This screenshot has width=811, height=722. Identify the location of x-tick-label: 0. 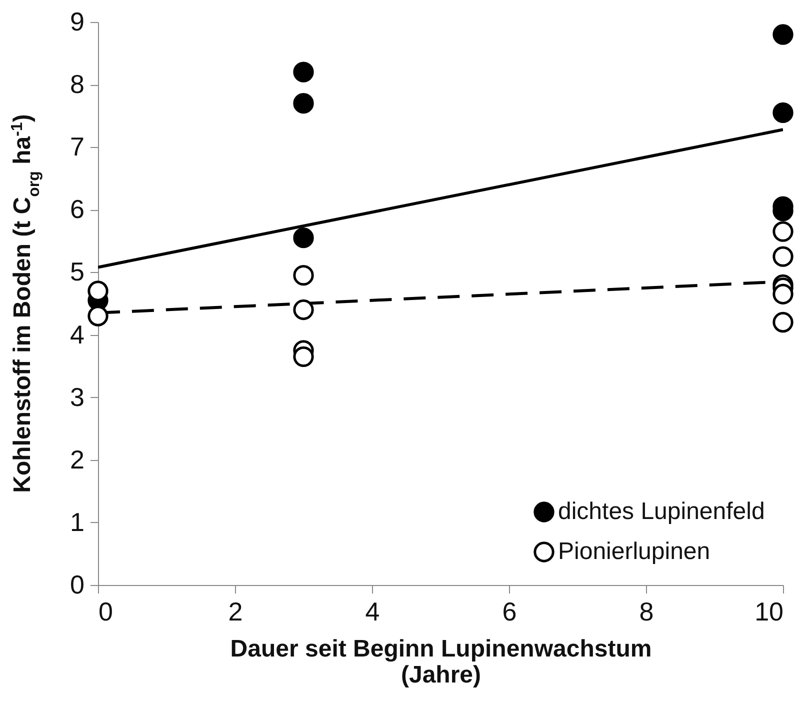
(105, 611).